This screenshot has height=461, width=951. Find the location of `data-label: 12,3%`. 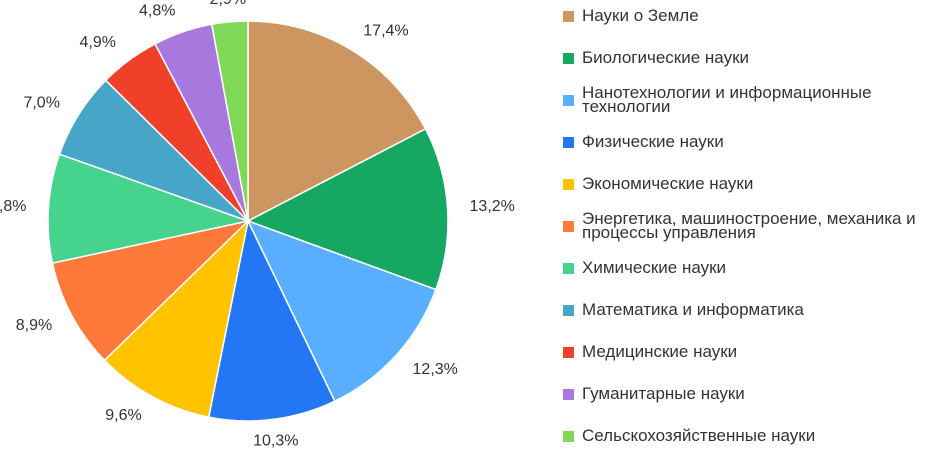

data-label: 12,3% is located at coordinates (435, 369).